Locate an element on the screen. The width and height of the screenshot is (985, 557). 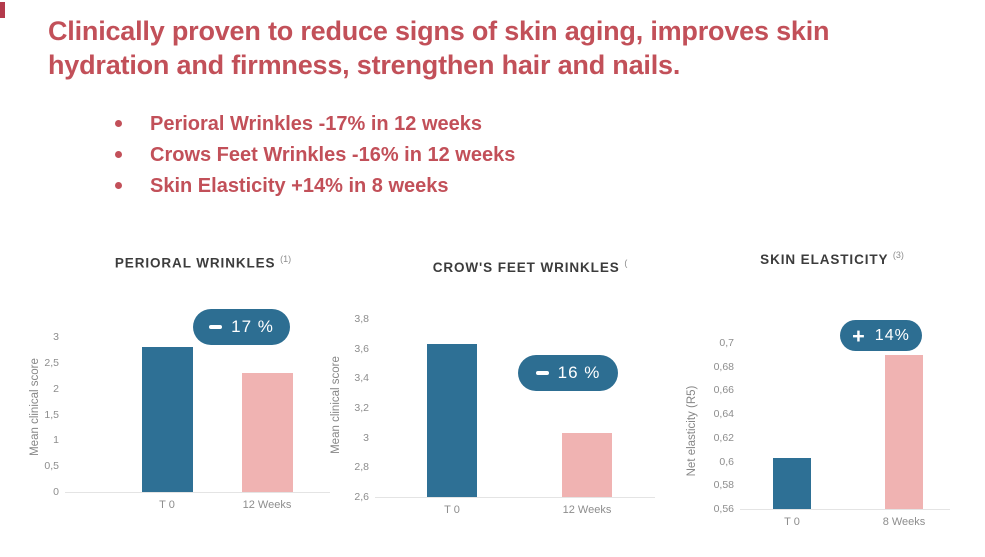
y-tick-label: 3,8 is located at coordinates (361, 319).